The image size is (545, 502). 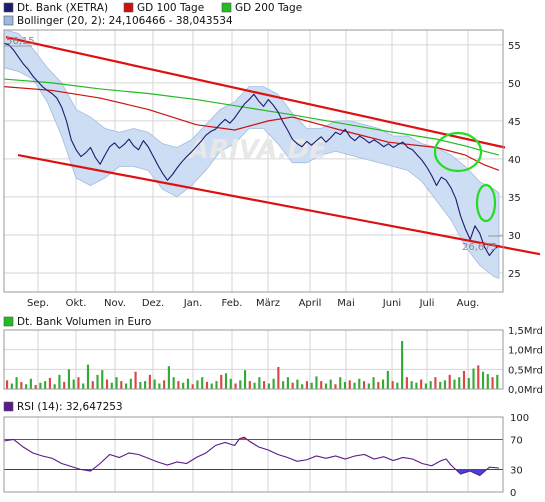 I want to click on gd200-line, so click(x=251, y=117).